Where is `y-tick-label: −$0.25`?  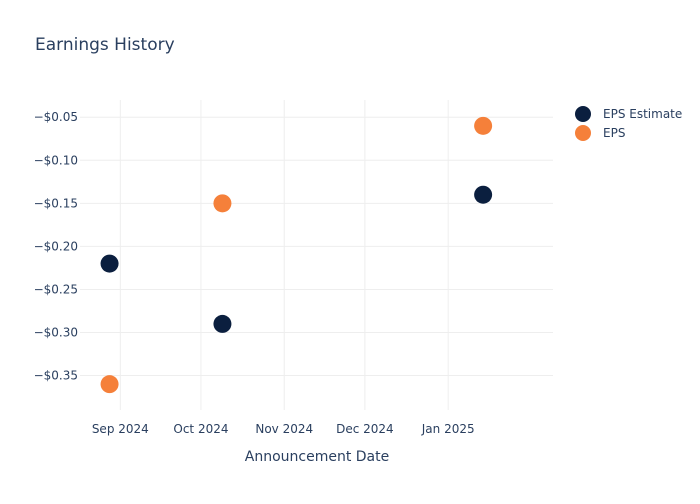
y-tick-label: −$0.25 is located at coordinates (56, 289).